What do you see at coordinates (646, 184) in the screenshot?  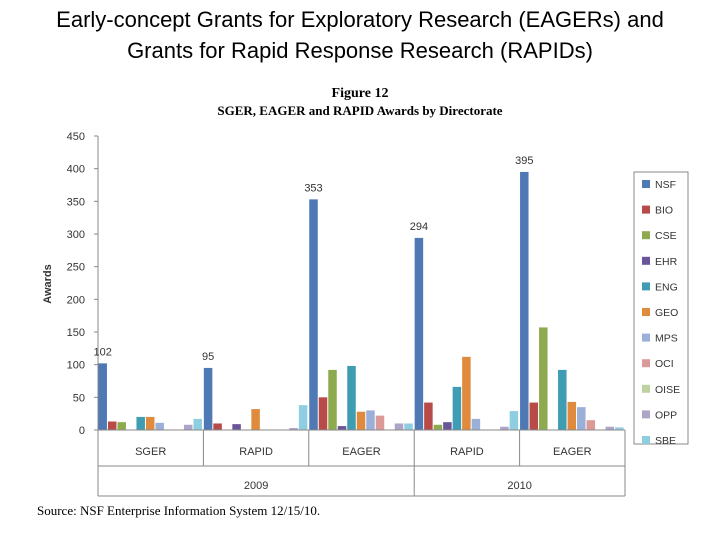 I see `legend-swatch-nsf` at bounding box center [646, 184].